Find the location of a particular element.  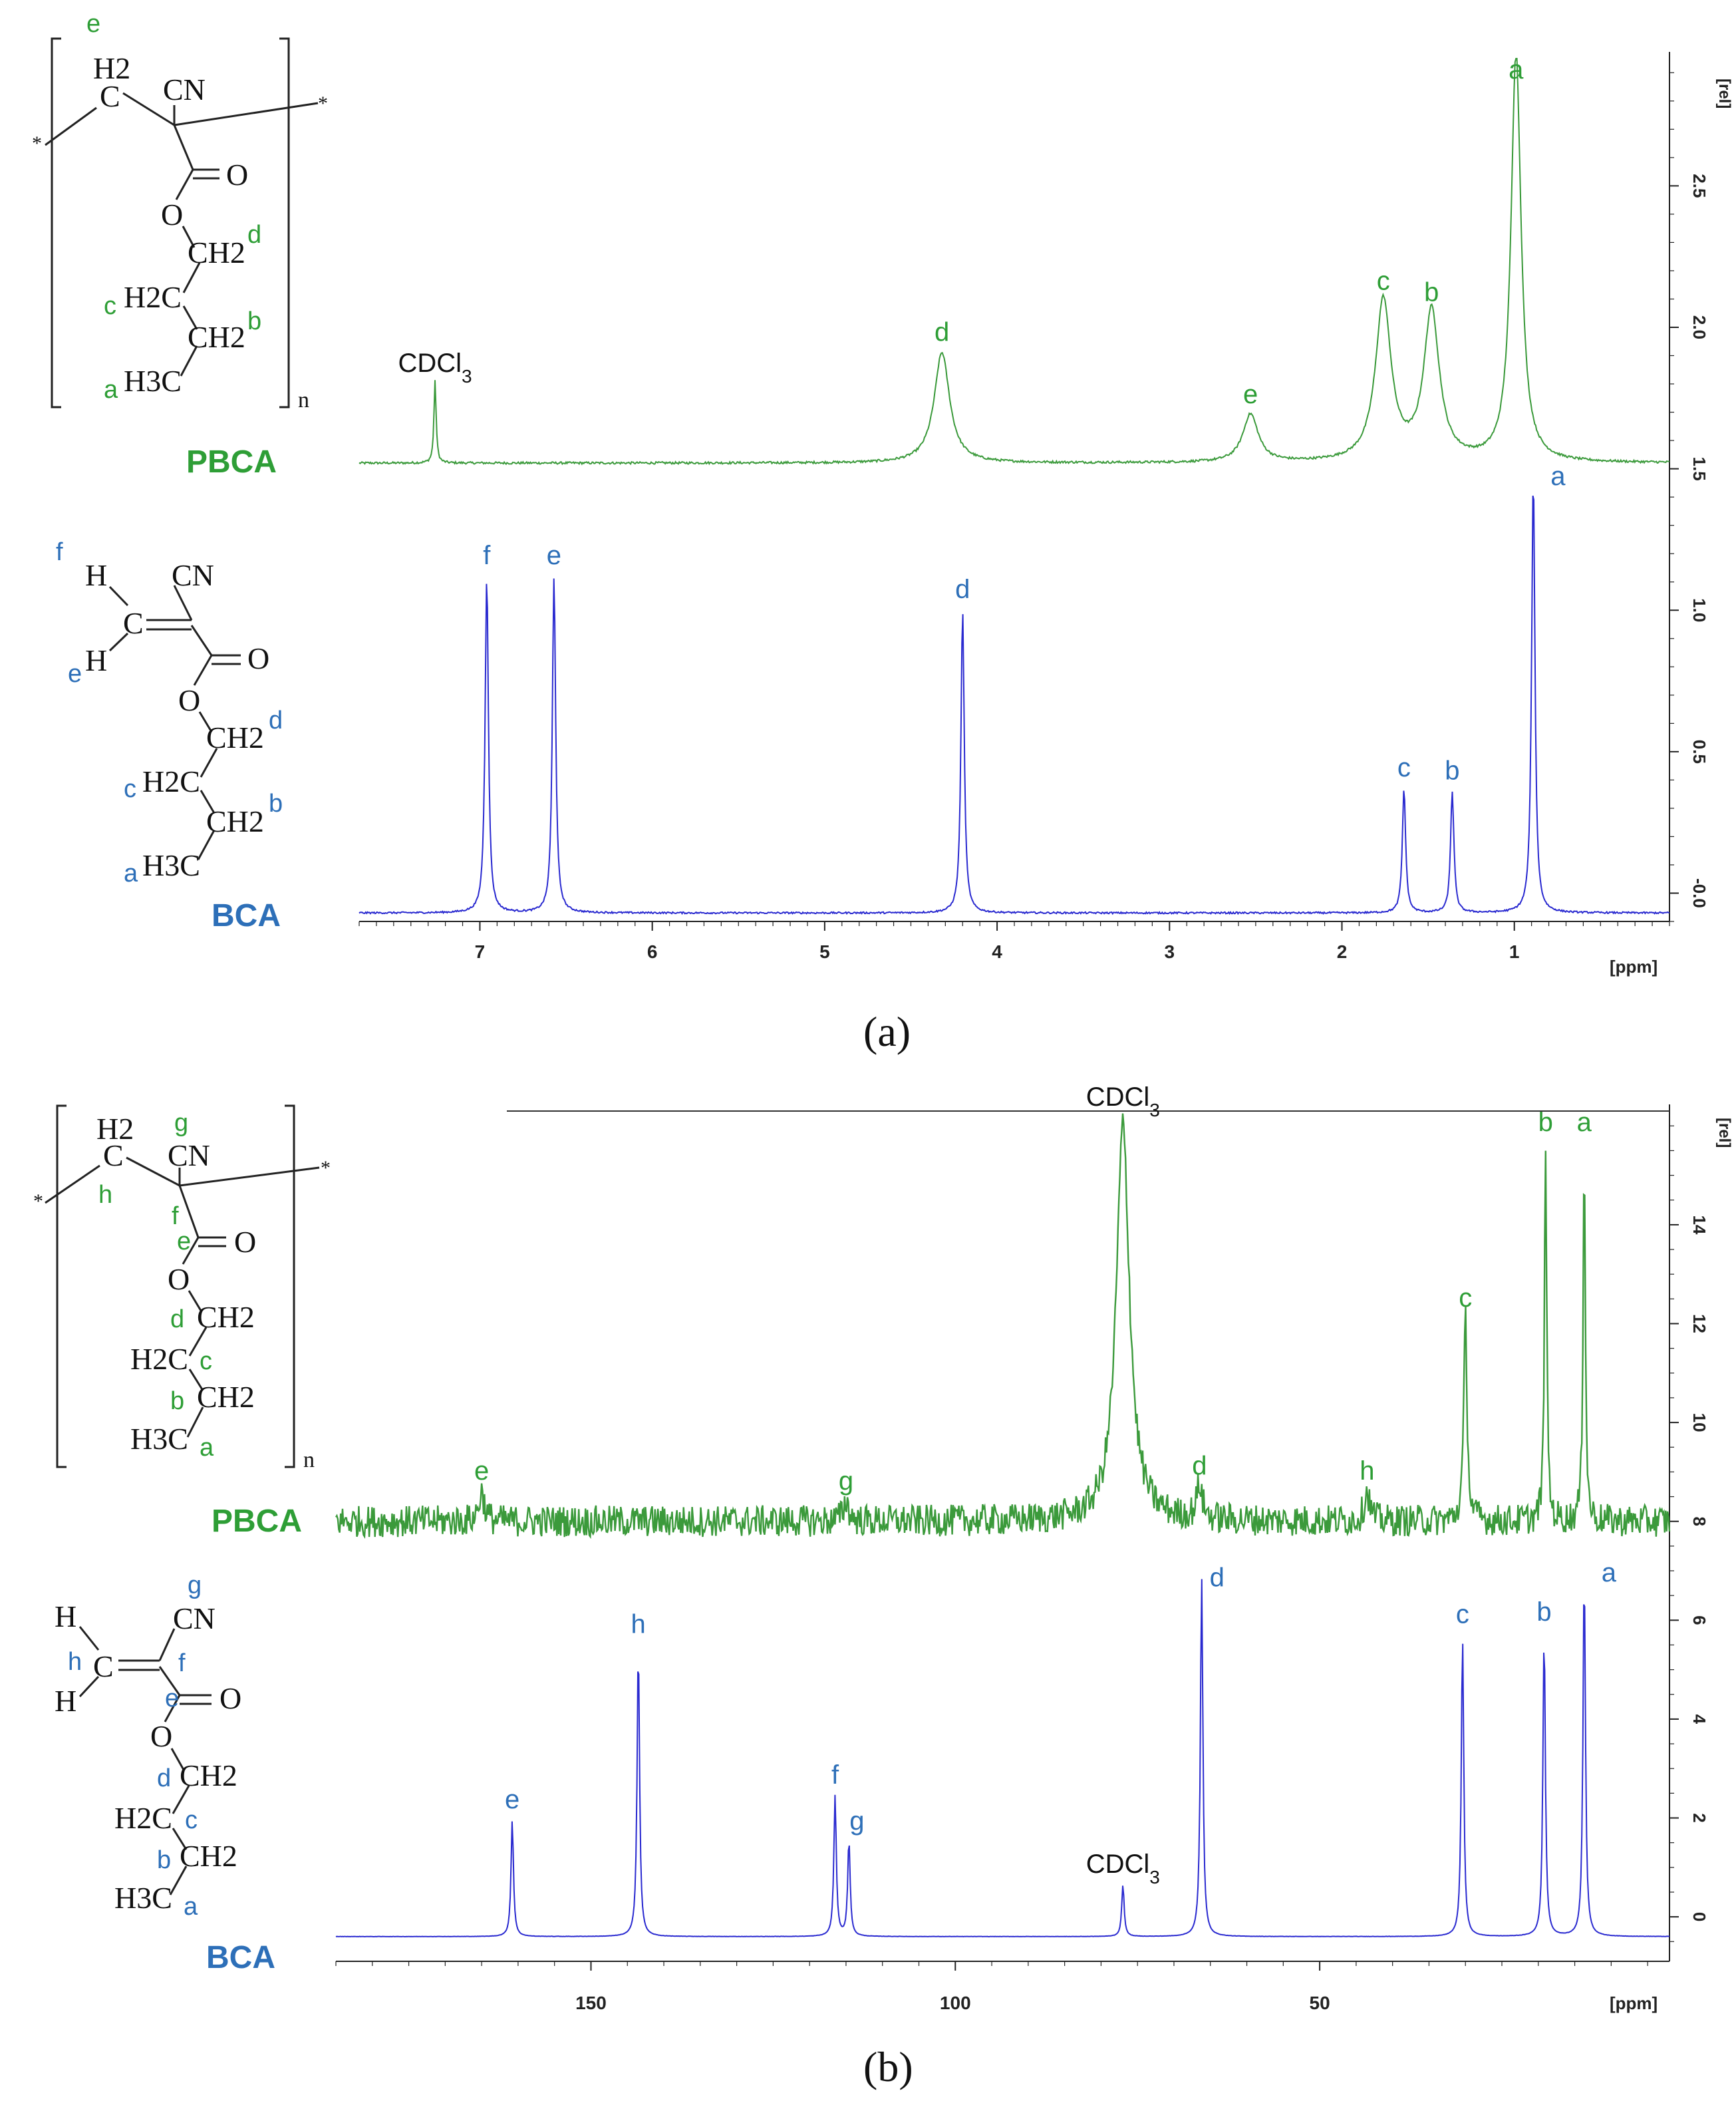

label-h: h is located at coordinates (105, 1195).